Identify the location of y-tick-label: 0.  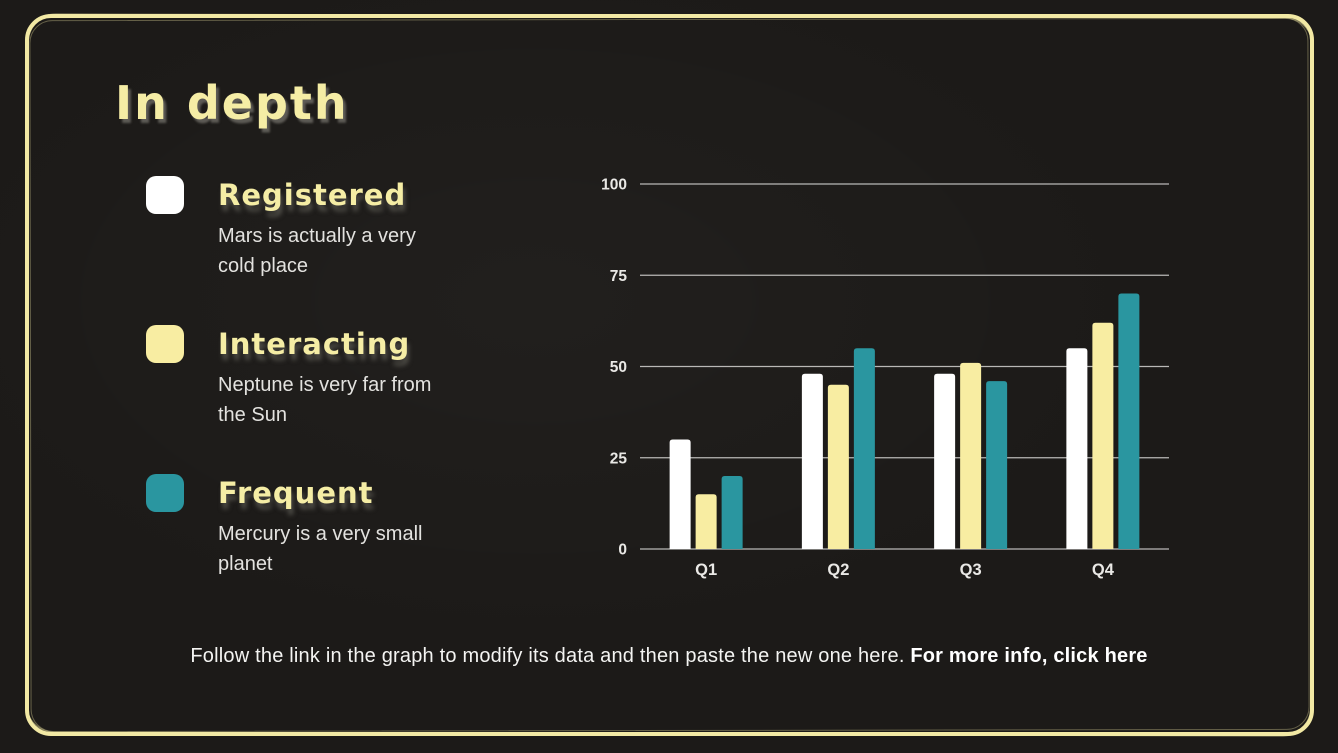
(622, 550).